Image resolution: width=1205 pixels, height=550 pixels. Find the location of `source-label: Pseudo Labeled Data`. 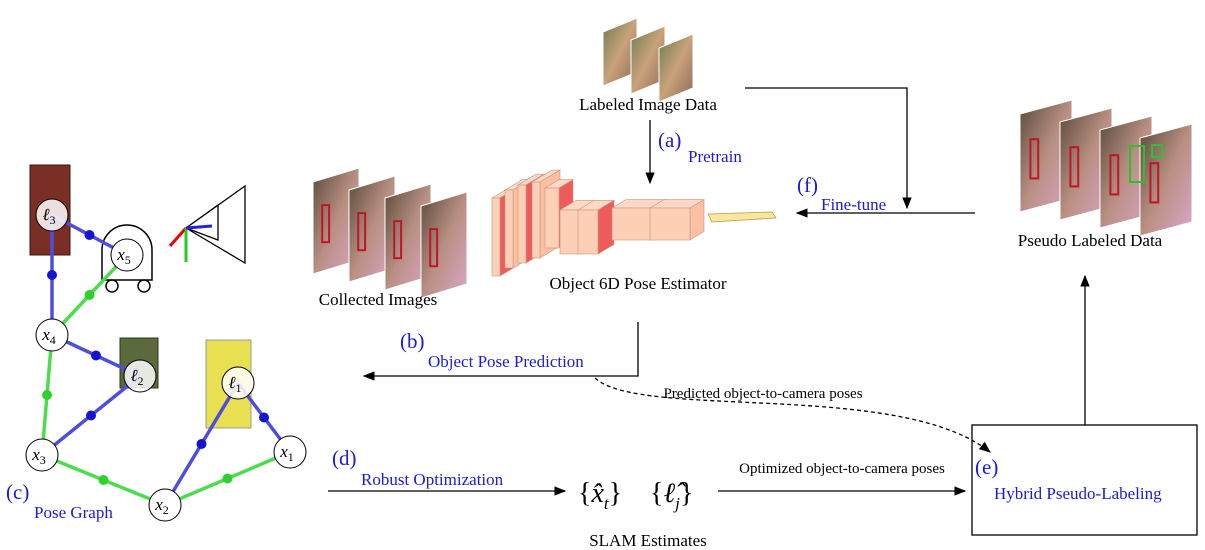

source-label: Pseudo Labeled Data is located at coordinates (1090, 240).